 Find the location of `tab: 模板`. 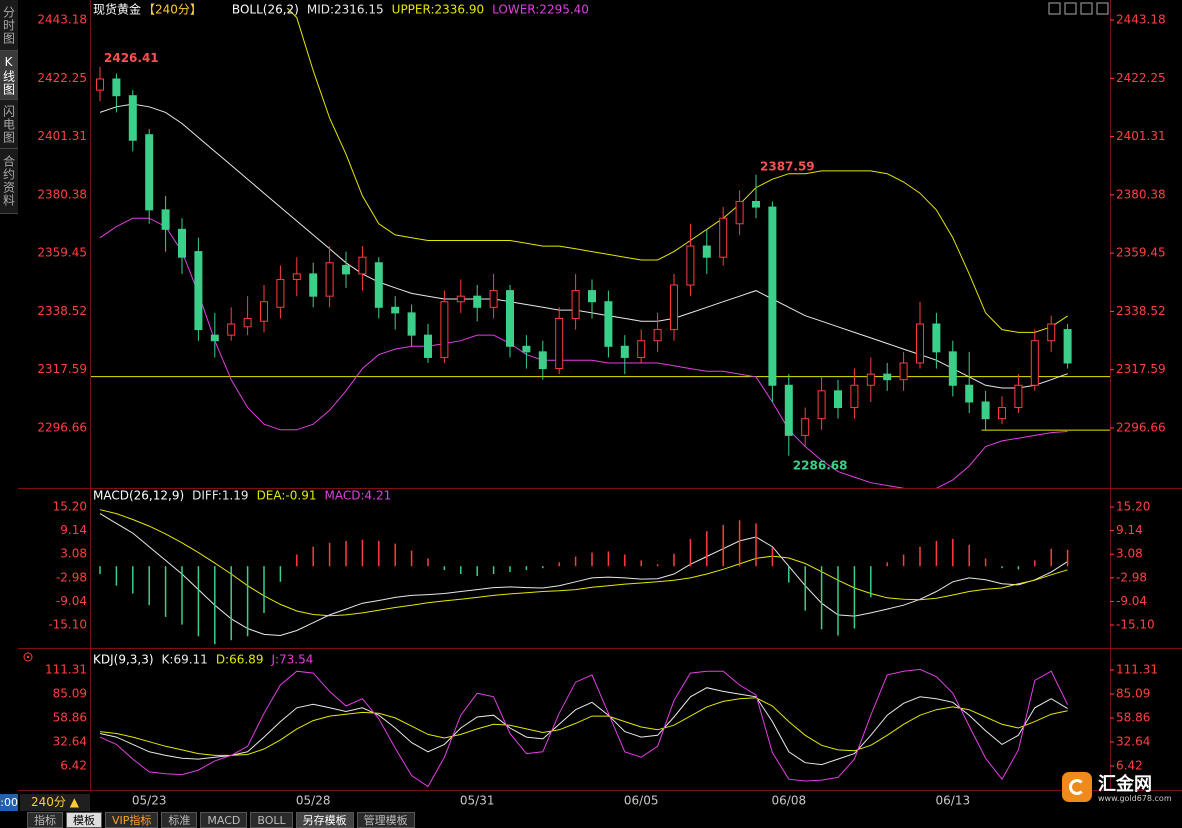

tab: 模板 is located at coordinates (84, 820).